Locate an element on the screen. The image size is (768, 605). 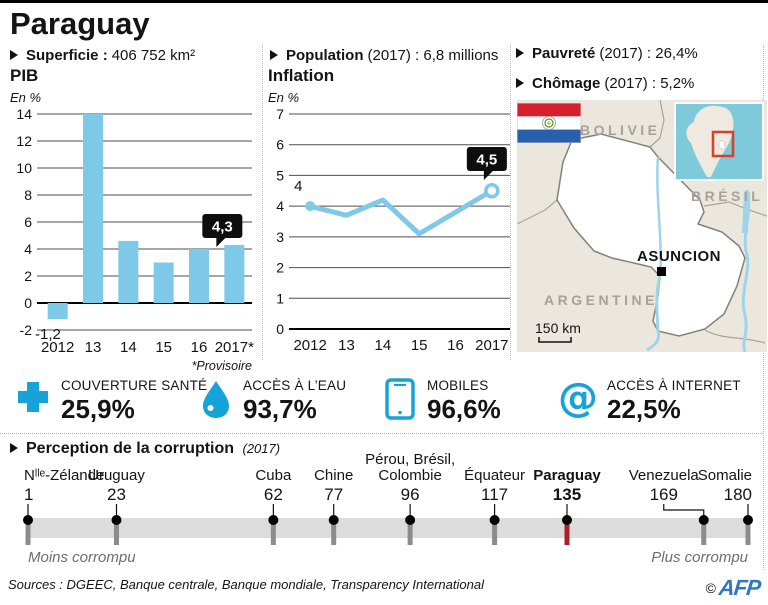
indicator-label: ACCÈS À INTERNET is located at coordinates (674, 385).